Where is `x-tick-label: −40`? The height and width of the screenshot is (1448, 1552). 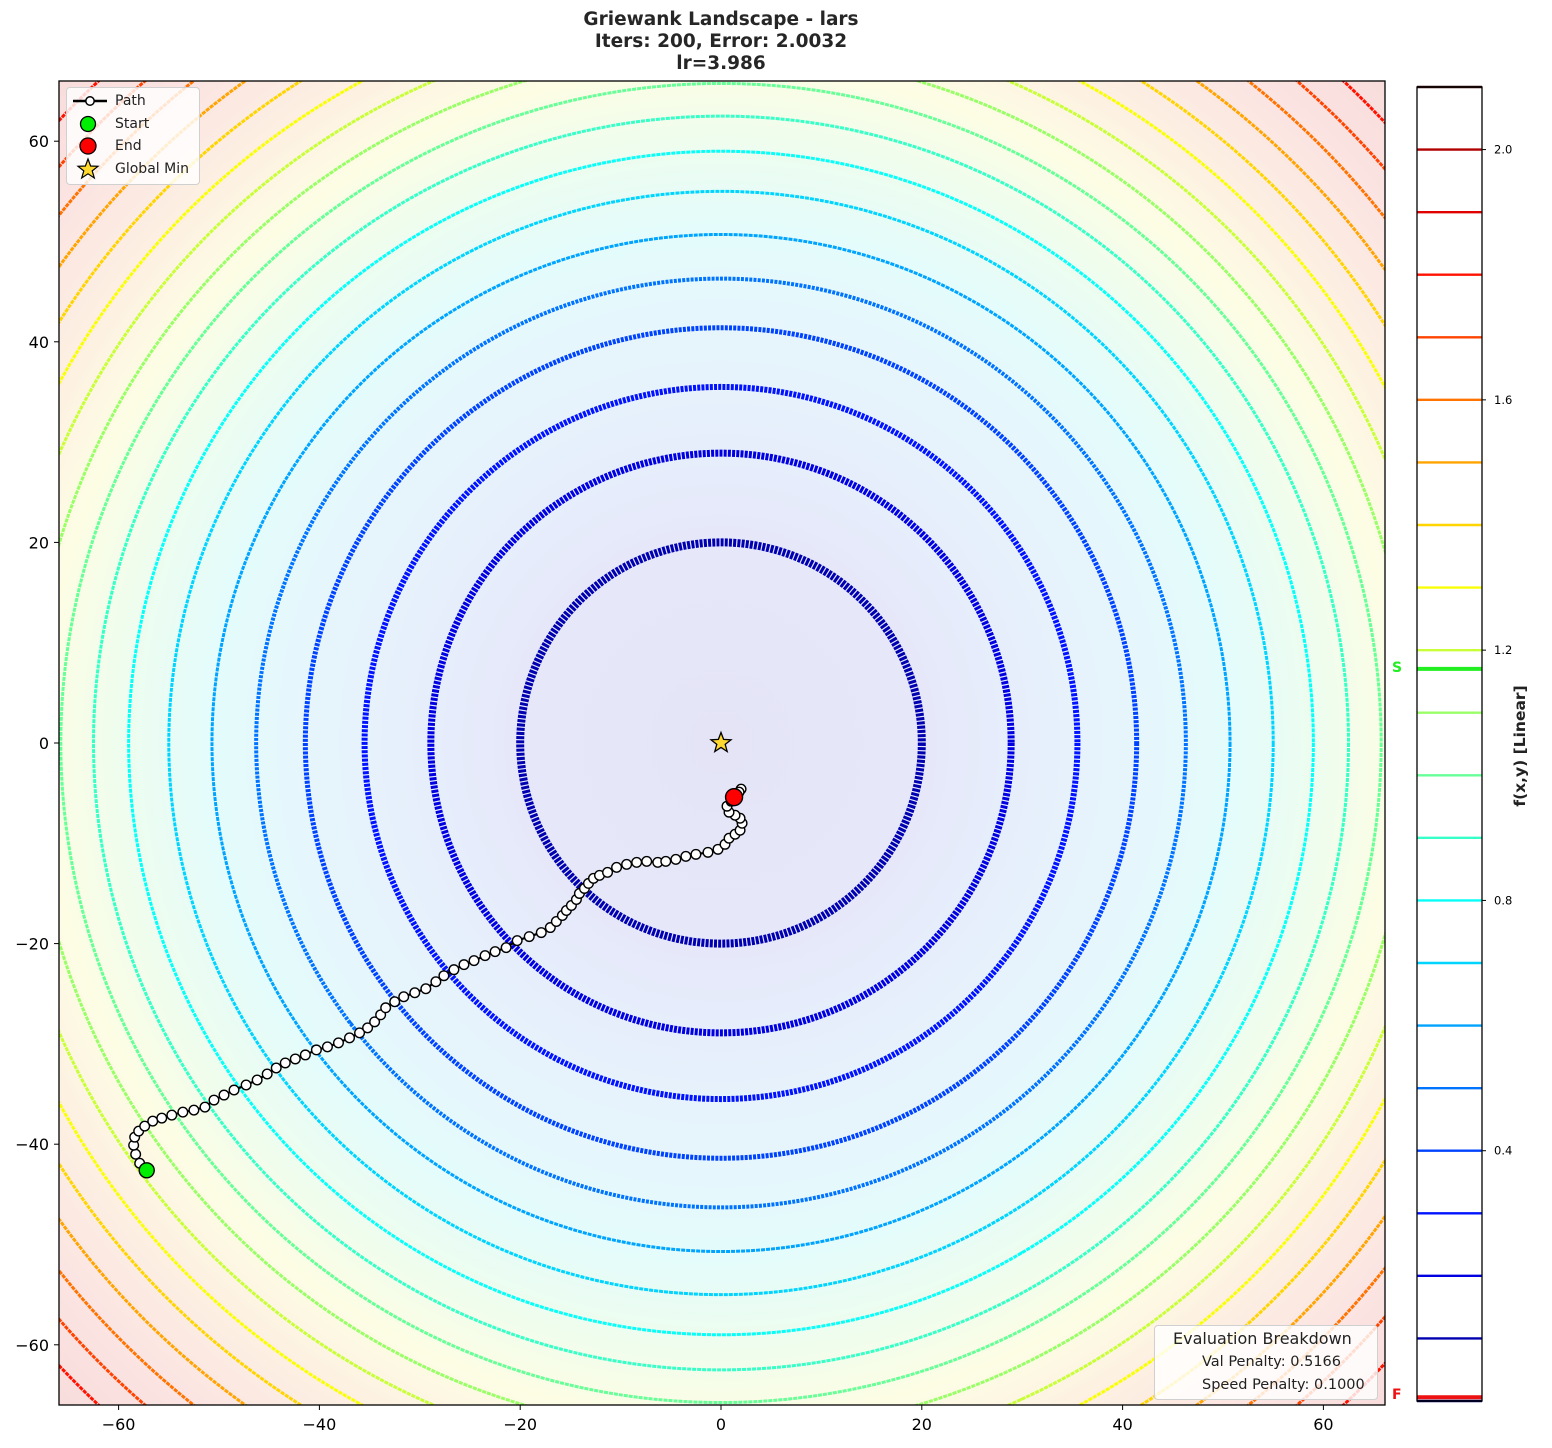
x-tick-label: −40 is located at coordinates (320, 1424).